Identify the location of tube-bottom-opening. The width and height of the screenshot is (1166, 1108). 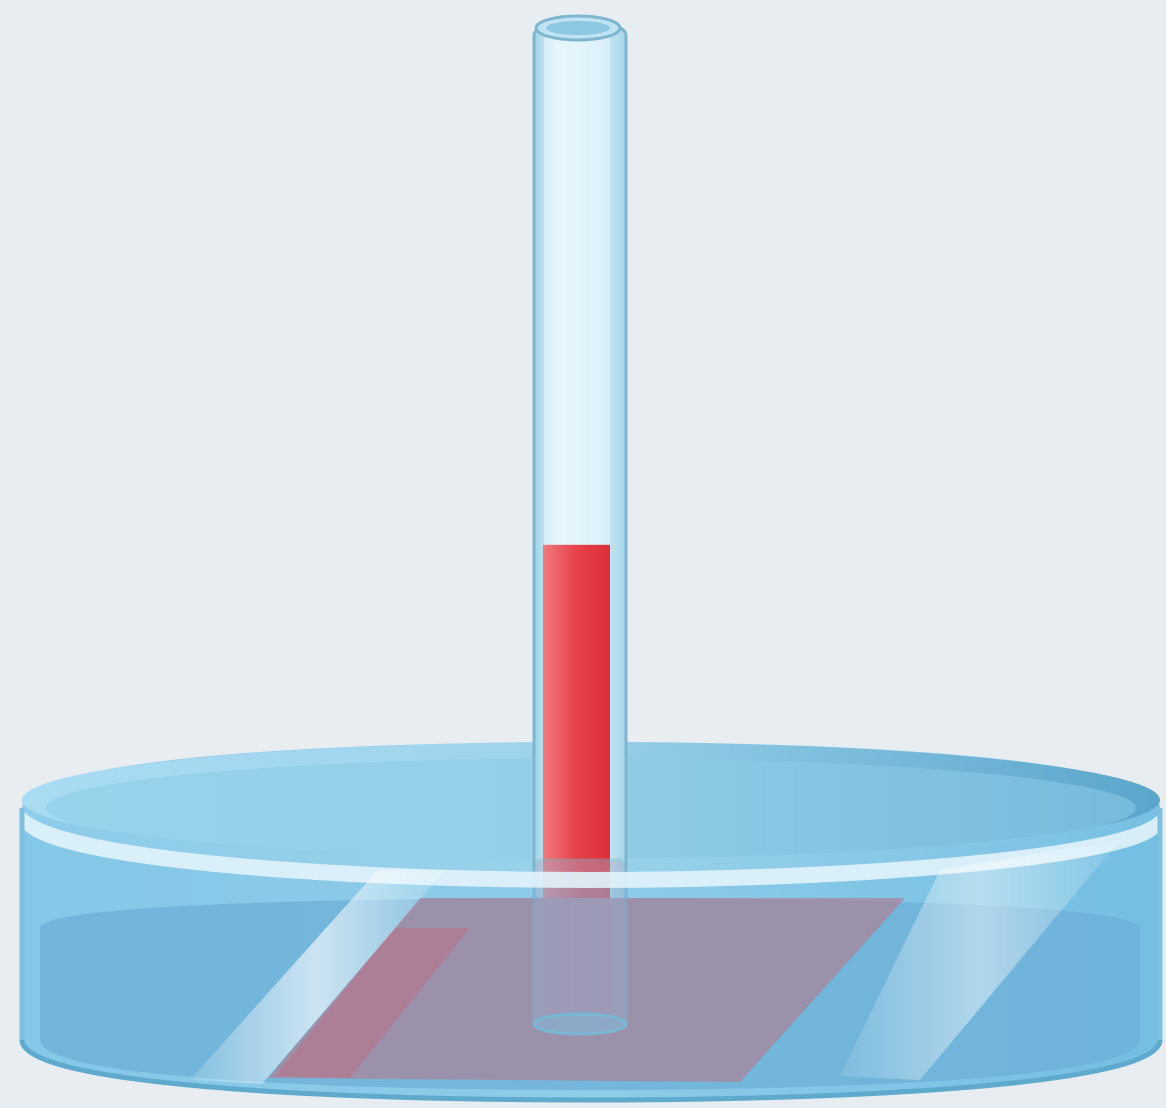
(580, 1024).